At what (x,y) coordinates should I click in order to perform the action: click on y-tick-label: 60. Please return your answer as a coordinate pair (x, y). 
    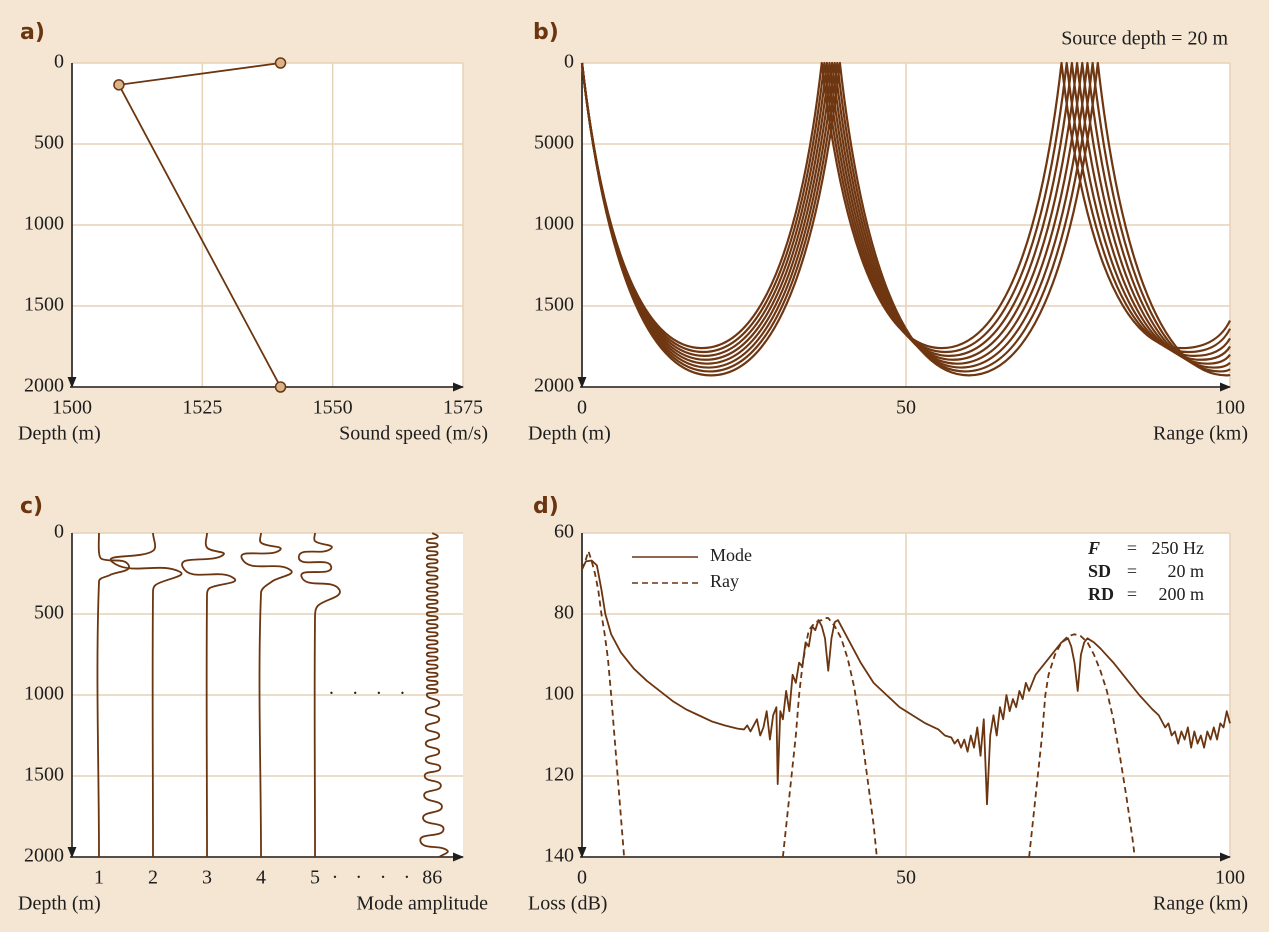
    Looking at the image, I should click on (564, 532).